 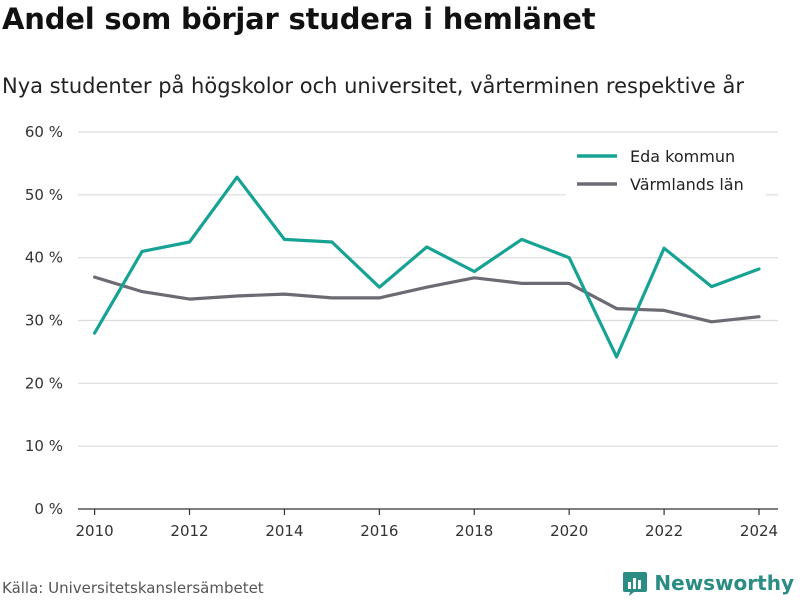 What do you see at coordinates (44, 258) in the screenshot?
I see `y-tick-label: 40 %` at bounding box center [44, 258].